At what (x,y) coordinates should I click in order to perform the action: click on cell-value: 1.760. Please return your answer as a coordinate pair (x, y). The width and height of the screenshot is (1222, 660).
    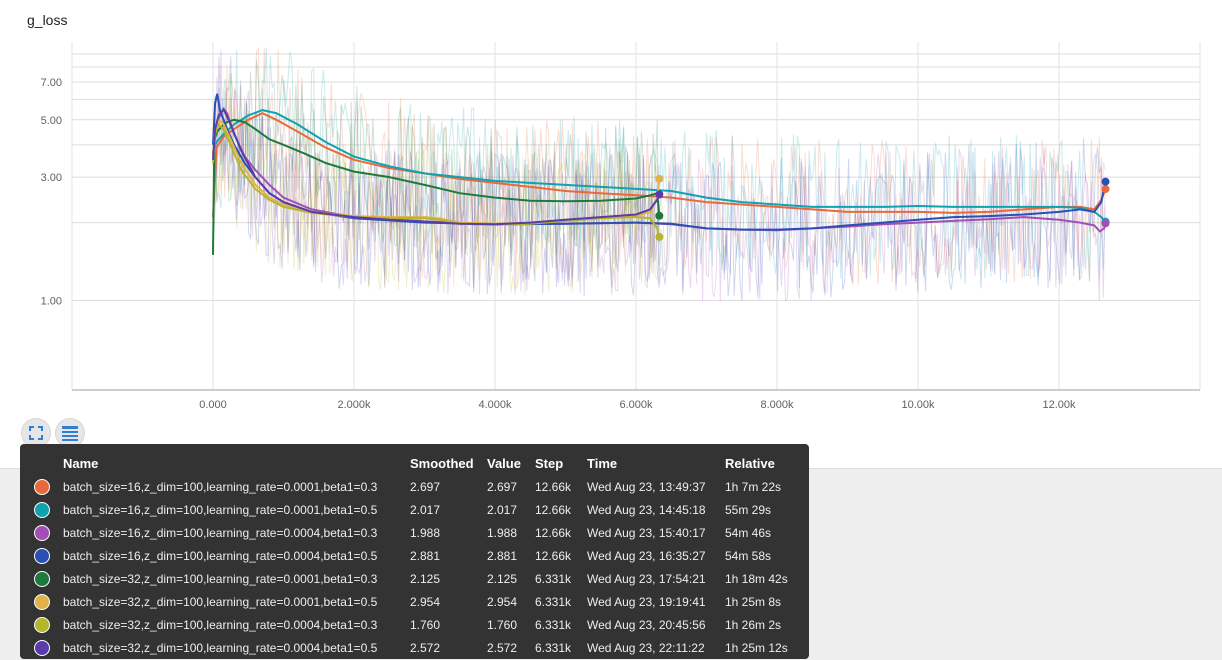
    Looking at the image, I should click on (502, 624).